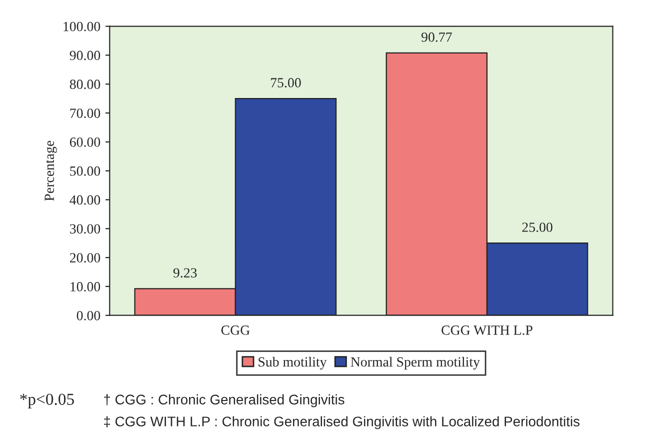 This screenshot has height=438, width=645. Describe the element at coordinates (47, 401) in the screenshot. I see `text: *p<0.05` at that location.